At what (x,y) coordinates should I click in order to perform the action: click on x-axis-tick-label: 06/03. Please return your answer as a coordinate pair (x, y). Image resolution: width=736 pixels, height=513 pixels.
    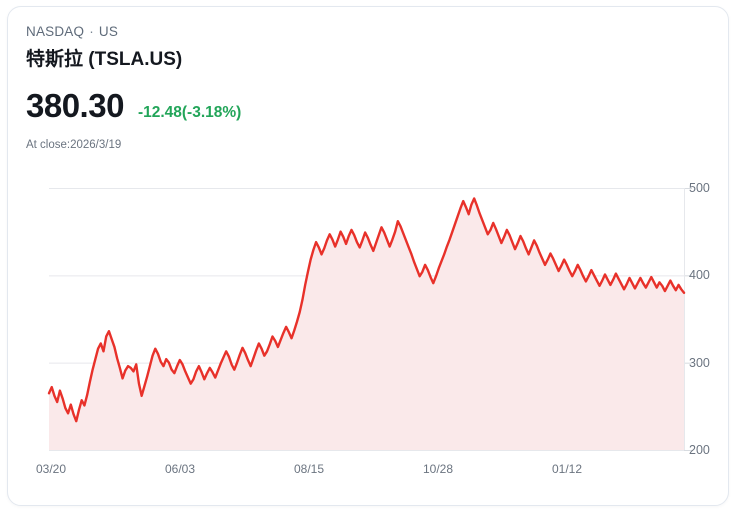
    Looking at the image, I should click on (180, 469).